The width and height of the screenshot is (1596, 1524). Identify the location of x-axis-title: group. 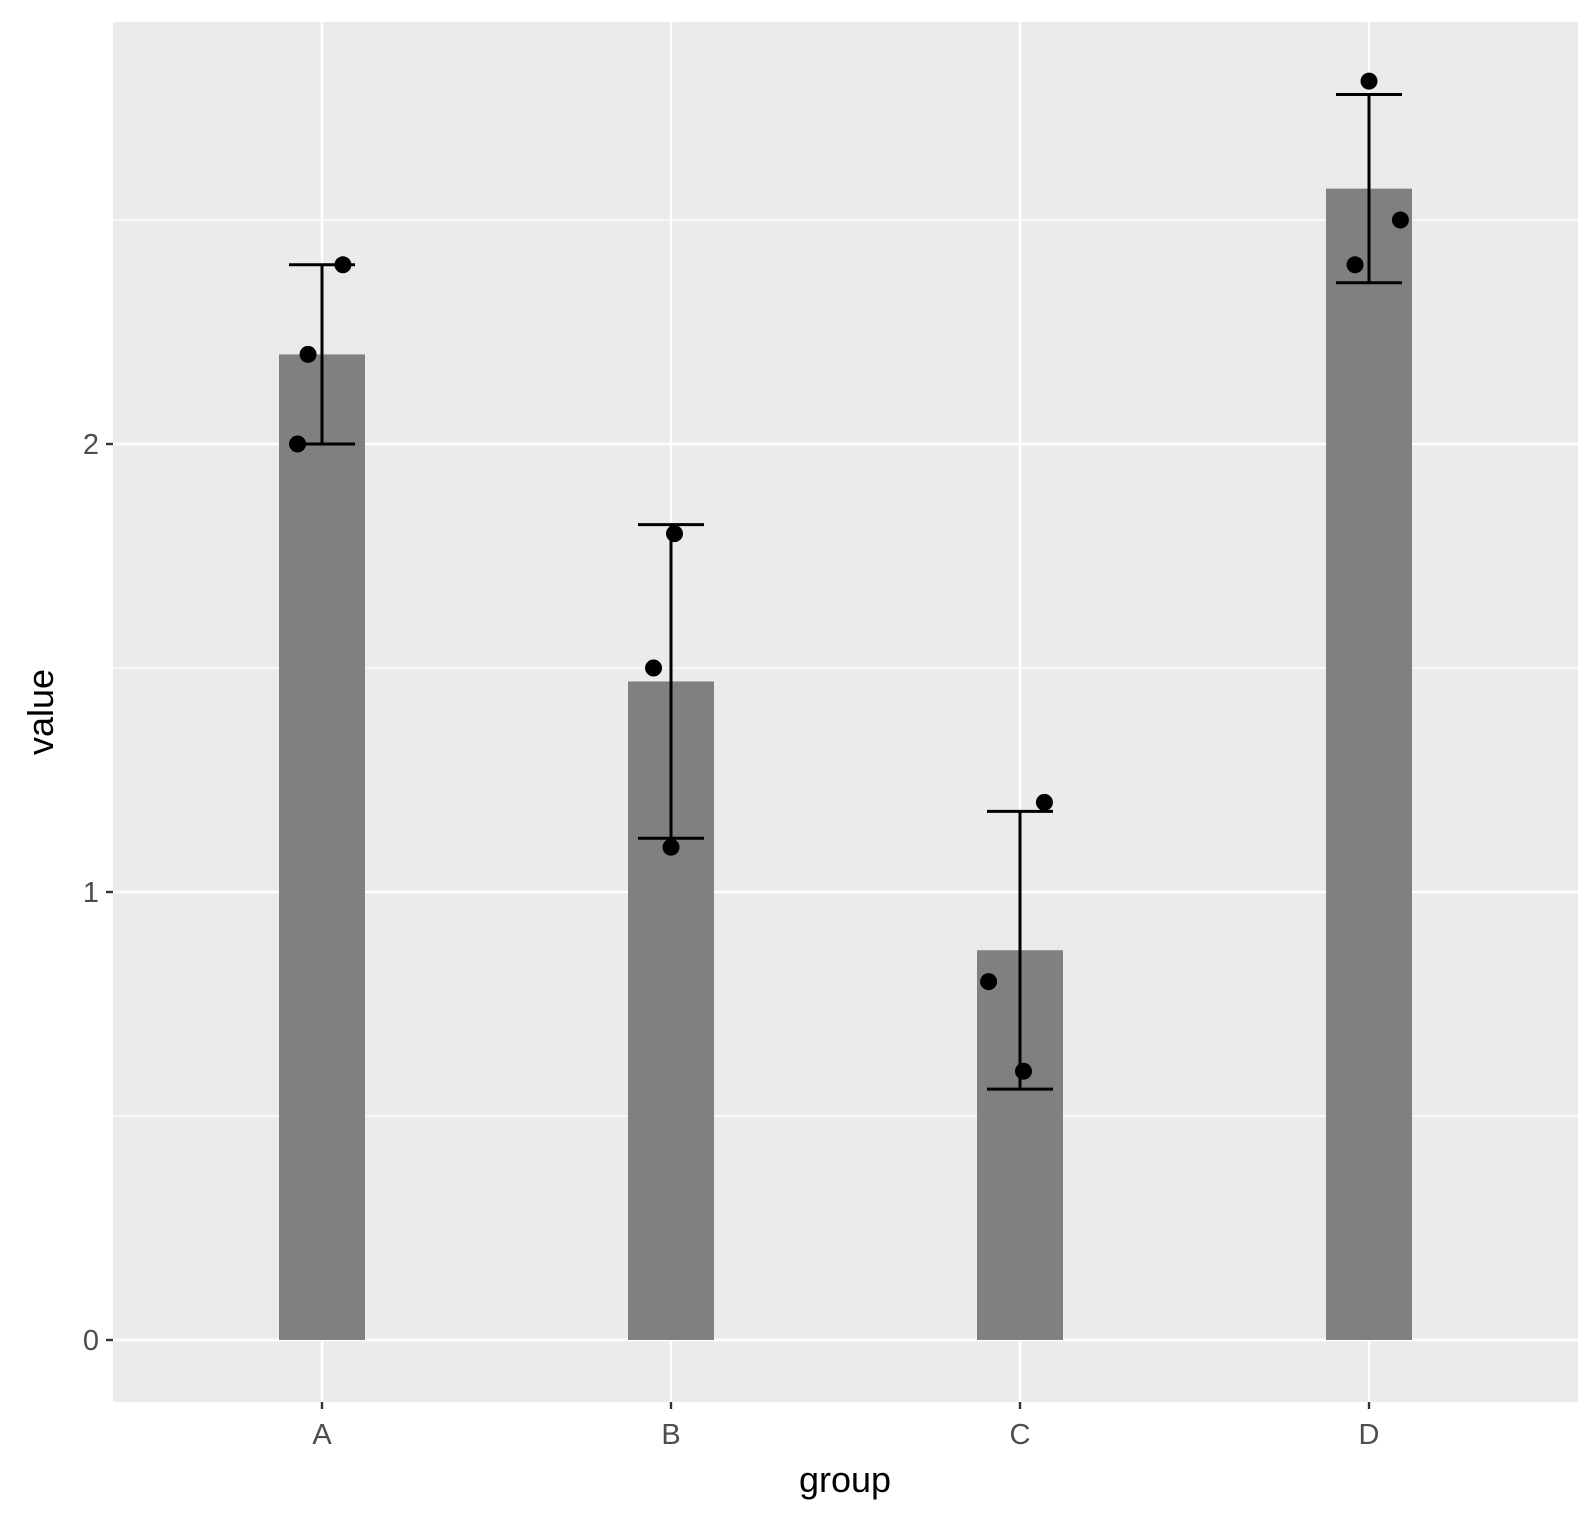
(845, 1479).